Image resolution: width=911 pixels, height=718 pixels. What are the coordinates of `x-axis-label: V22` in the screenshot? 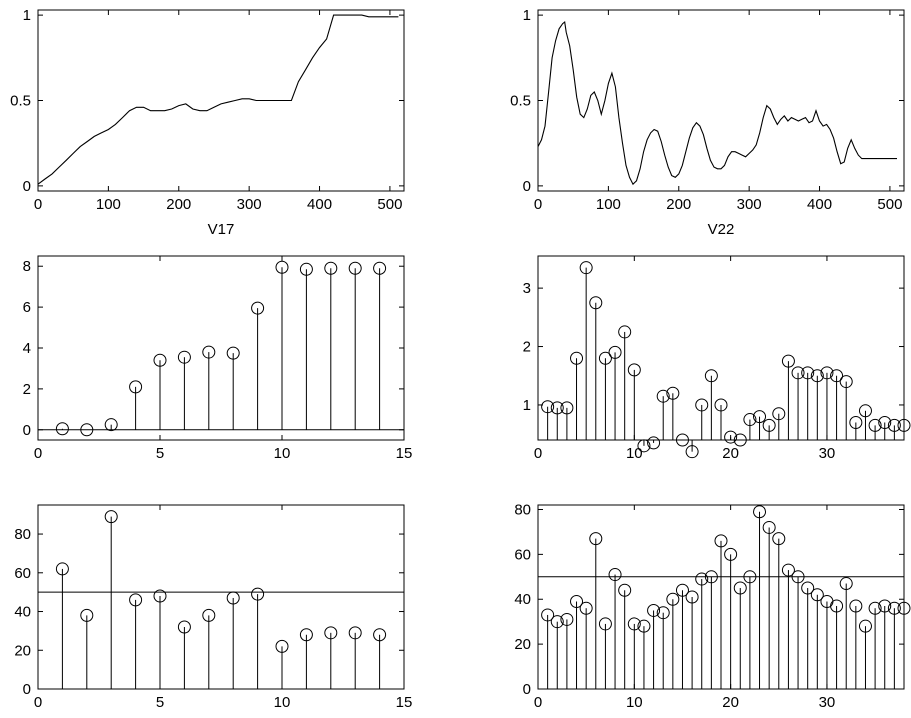 It's located at (721, 229).